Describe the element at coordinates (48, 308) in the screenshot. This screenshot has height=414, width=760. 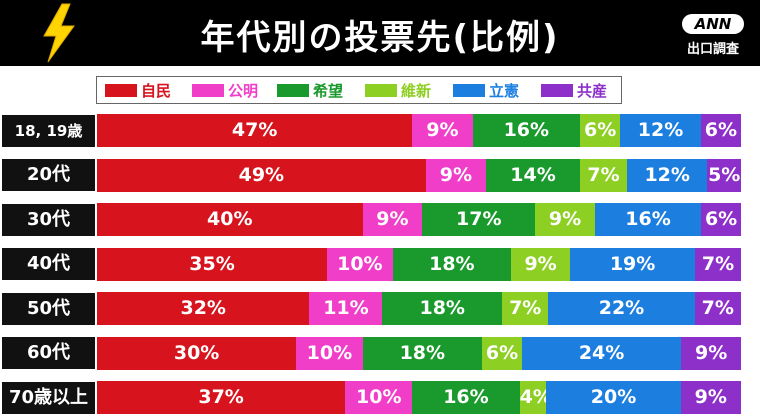
I see `category-label: 50代` at that location.